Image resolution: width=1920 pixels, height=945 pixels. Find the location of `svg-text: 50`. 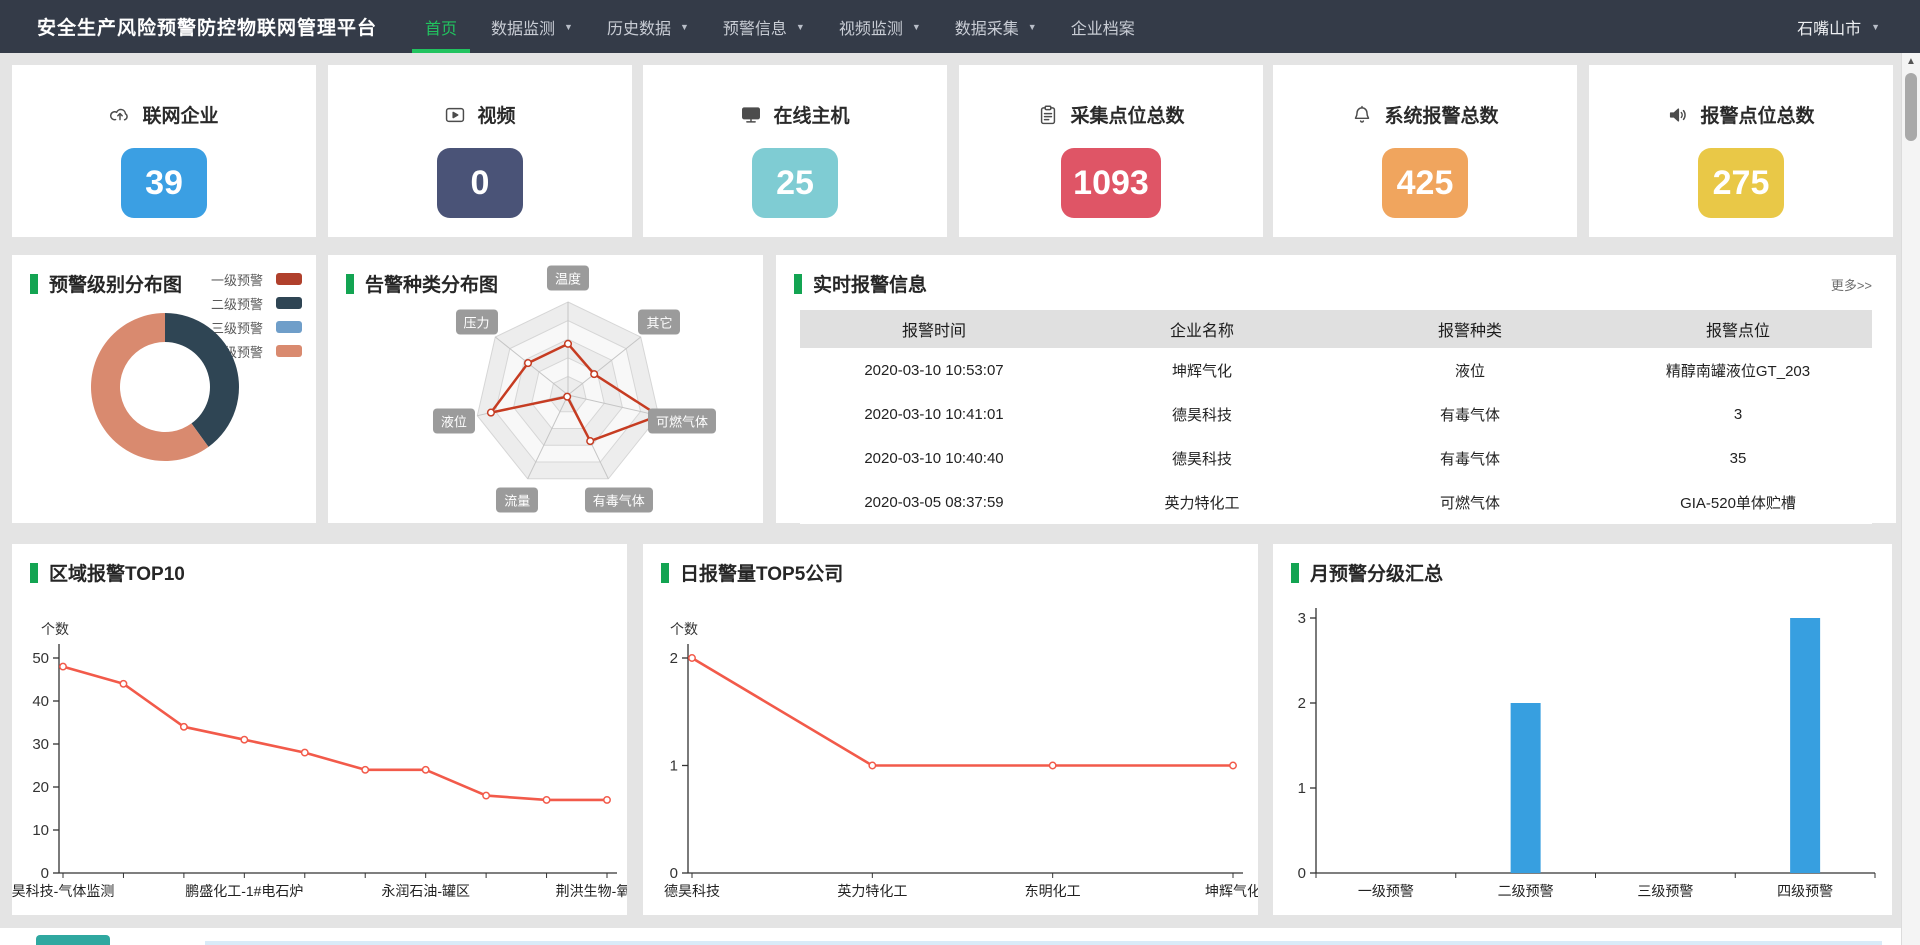

svg-text: 50 is located at coordinates (40, 658).